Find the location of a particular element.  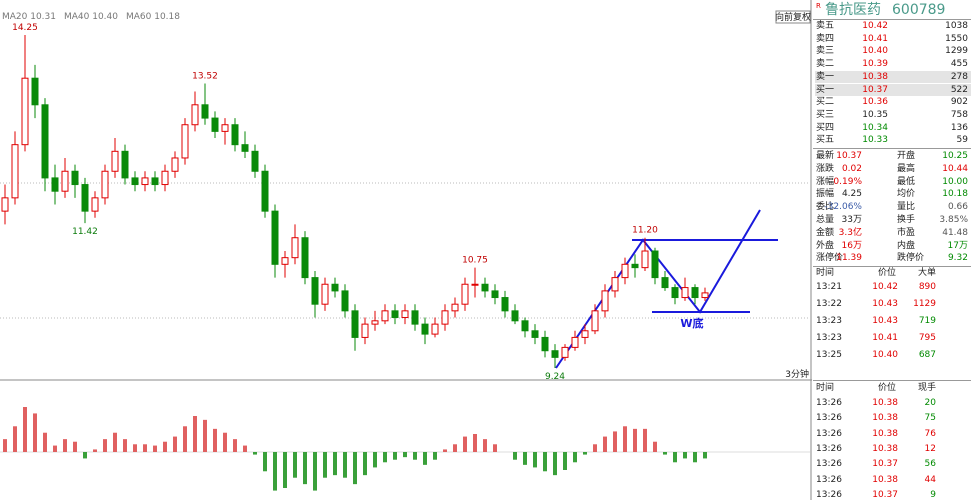

adjust-label: 向前复权 is located at coordinates (793, 17).